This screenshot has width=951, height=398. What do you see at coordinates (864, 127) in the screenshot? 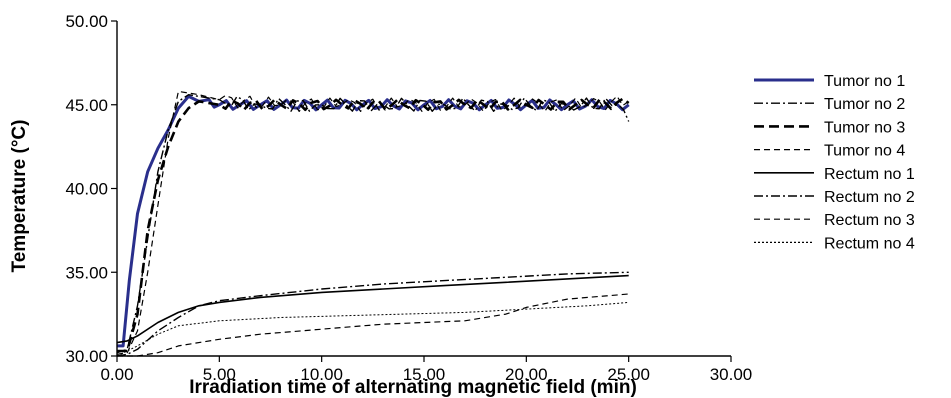
I see `legend-label: Tumor no 3` at bounding box center [864, 127].